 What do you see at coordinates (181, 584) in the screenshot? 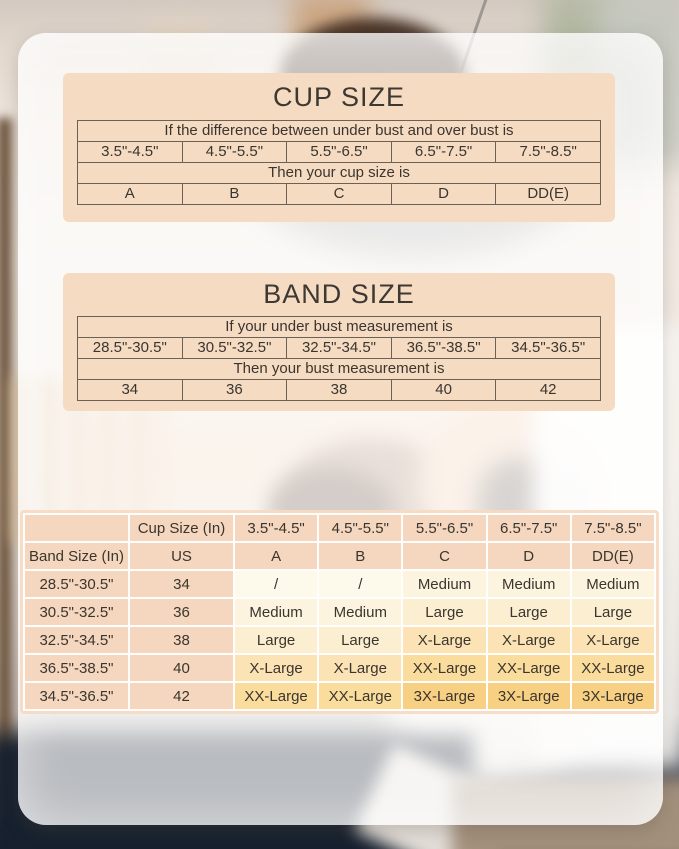
I see `chart-us-size: 34` at bounding box center [181, 584].